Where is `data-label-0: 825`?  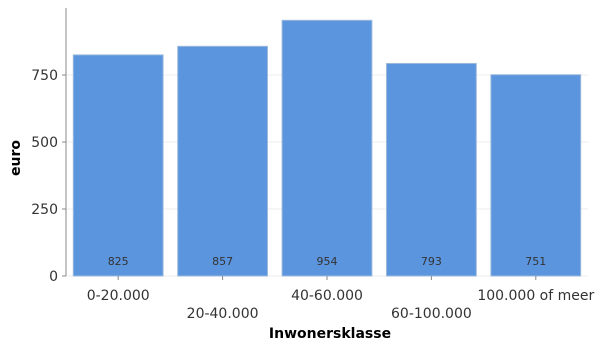
data-label-0: 825 is located at coordinates (118, 261).